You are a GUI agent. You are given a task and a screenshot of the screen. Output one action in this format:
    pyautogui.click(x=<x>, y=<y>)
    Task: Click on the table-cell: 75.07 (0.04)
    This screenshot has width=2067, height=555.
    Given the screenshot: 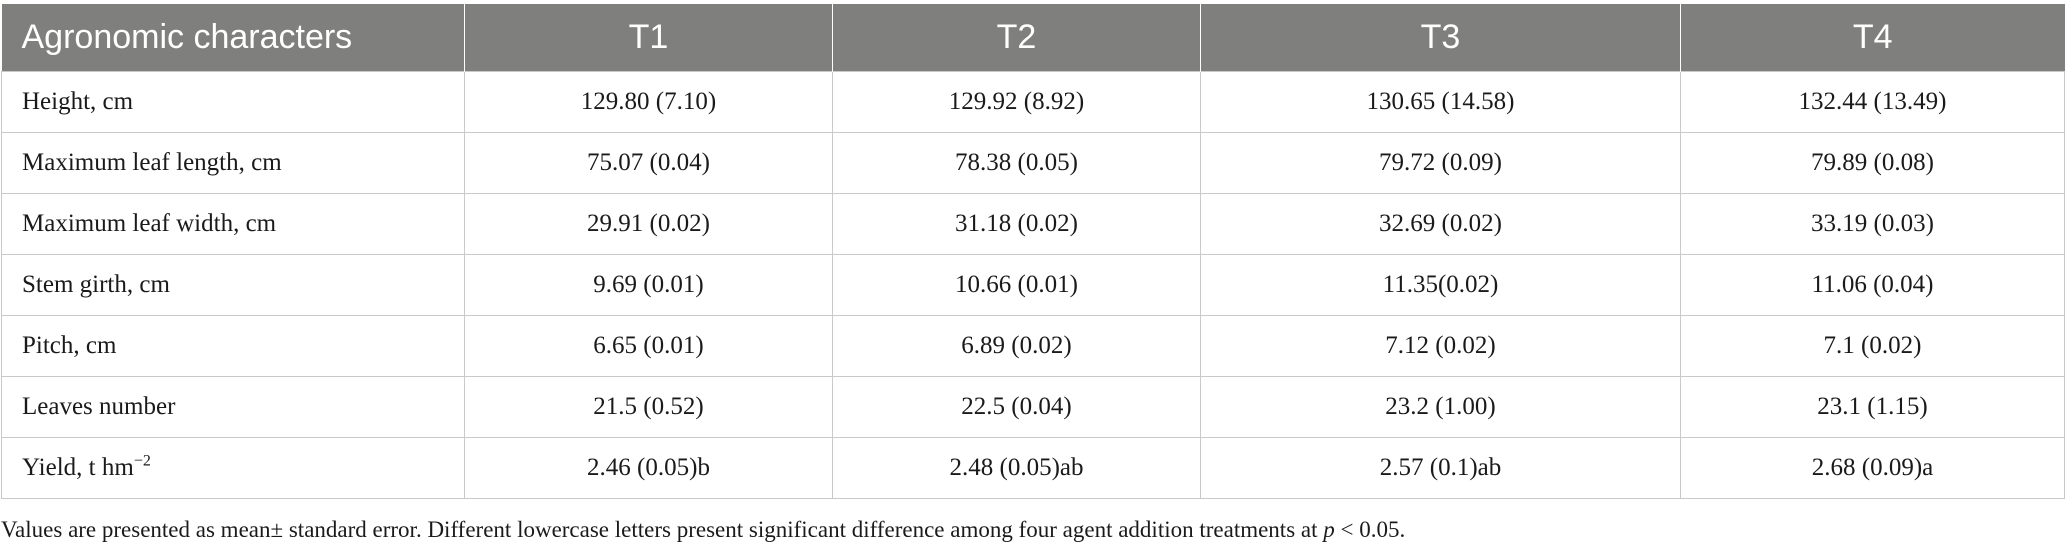 What is the action you would take?
    pyautogui.click(x=648, y=163)
    